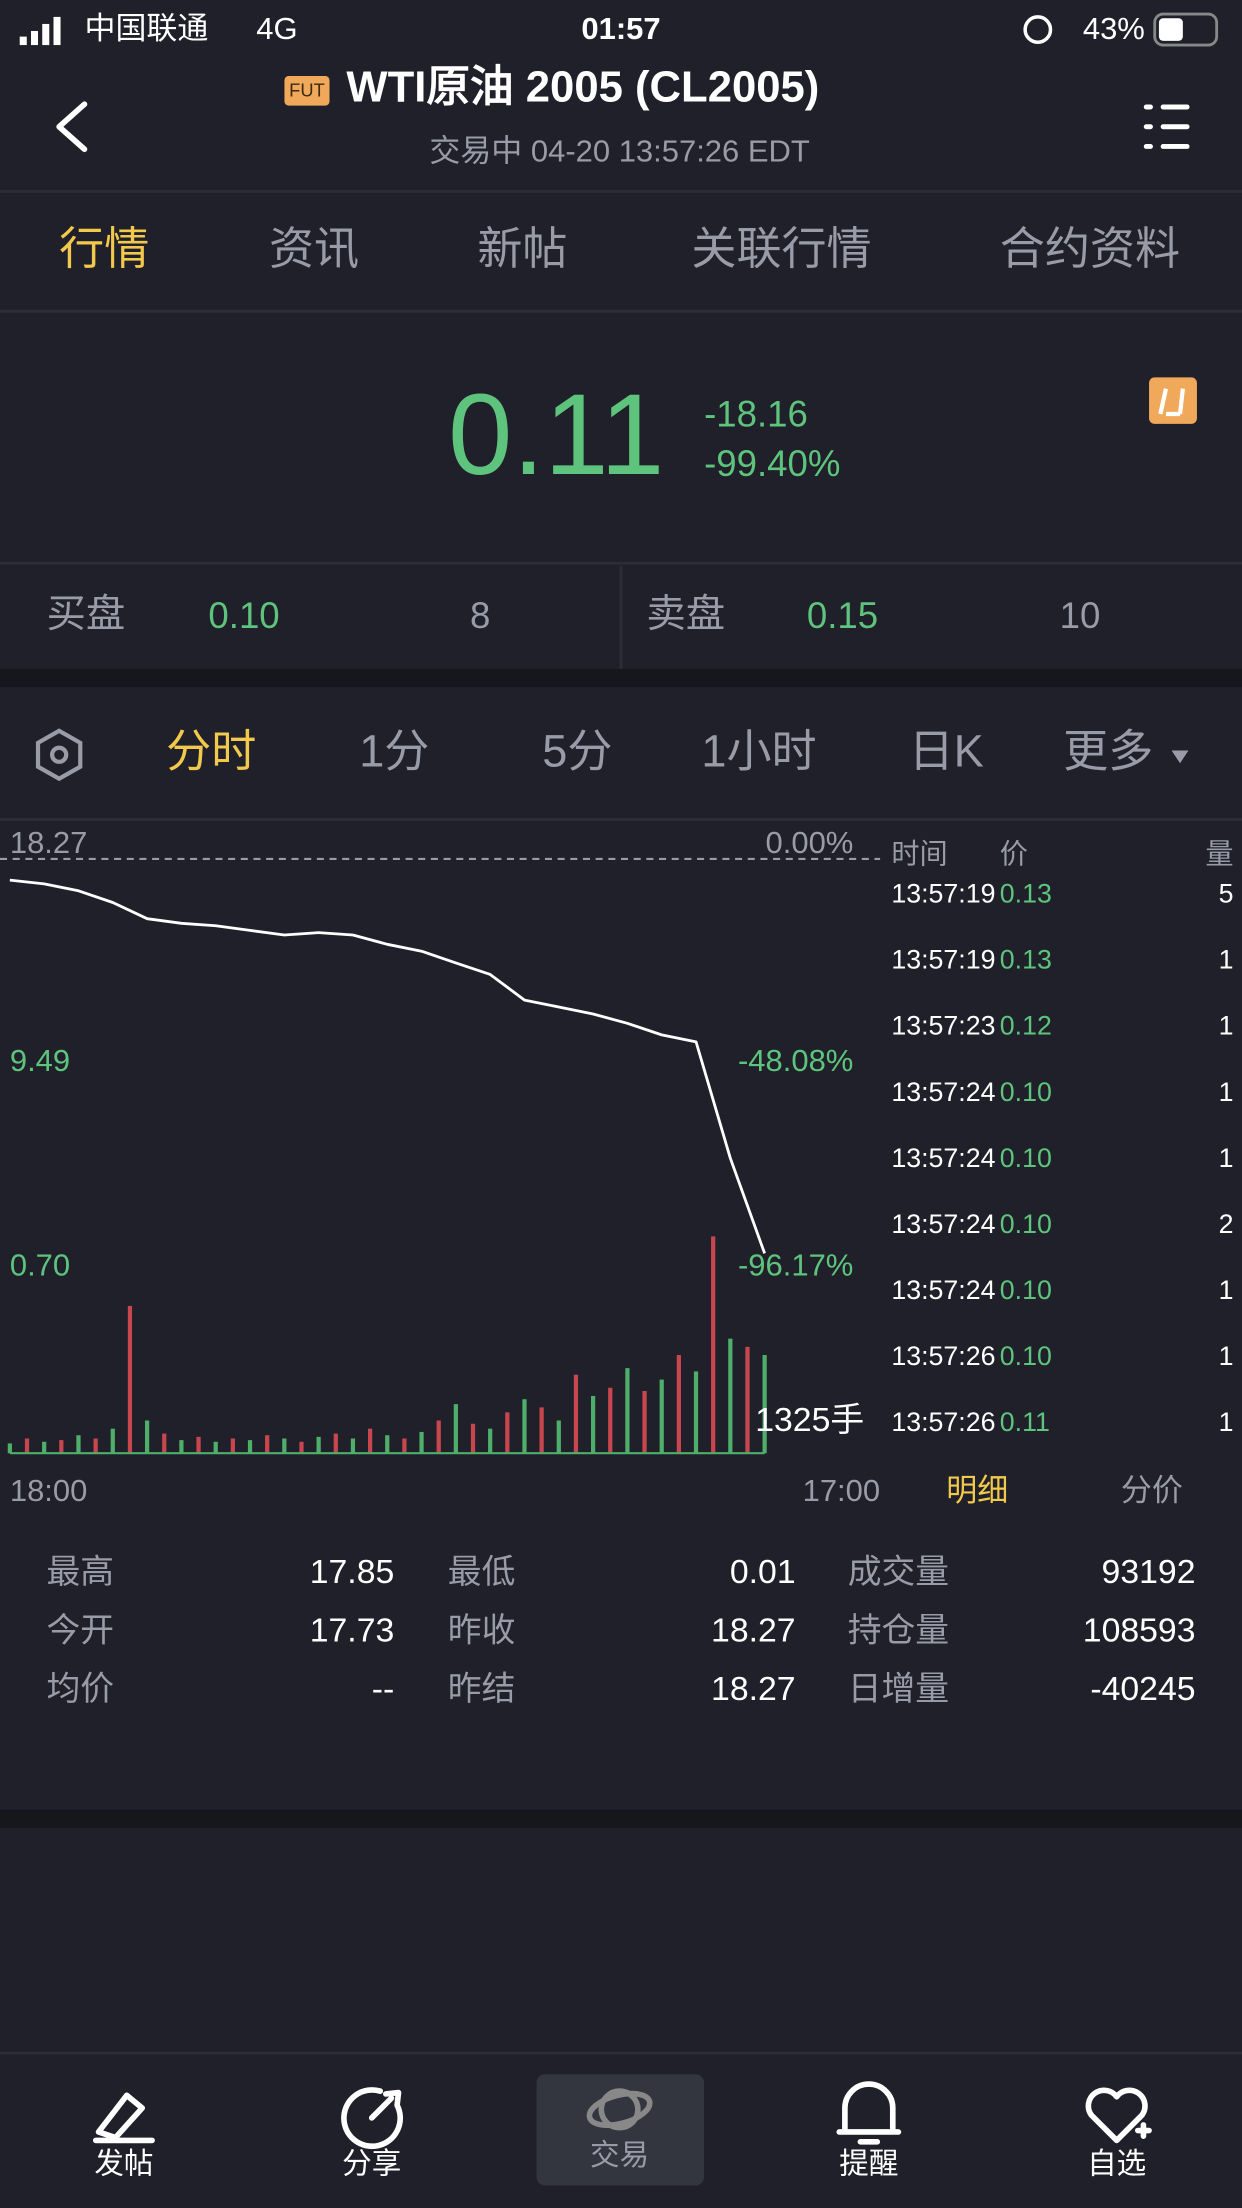  I want to click on battery-level, so click(1170, 29).